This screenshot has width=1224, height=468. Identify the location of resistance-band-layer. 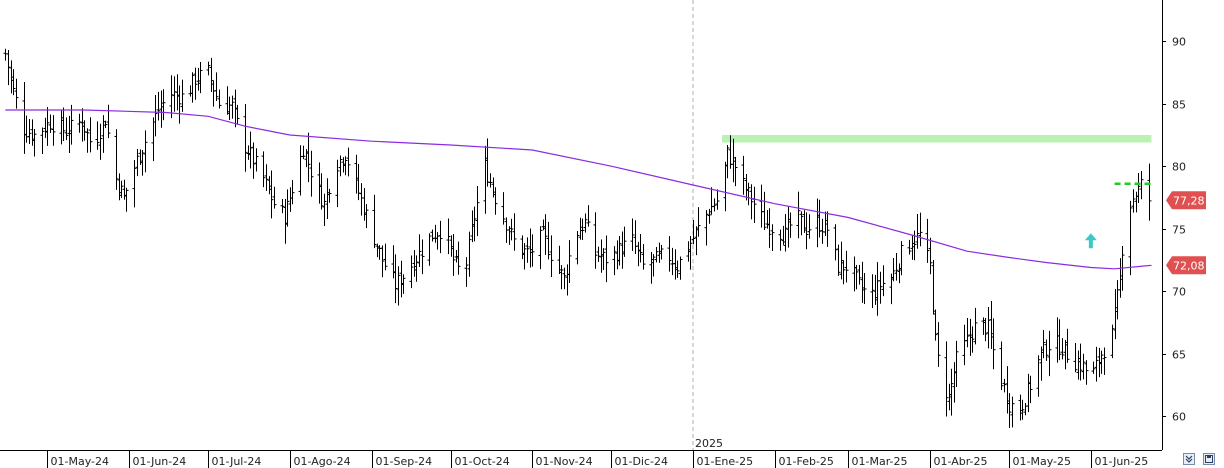
(936, 139).